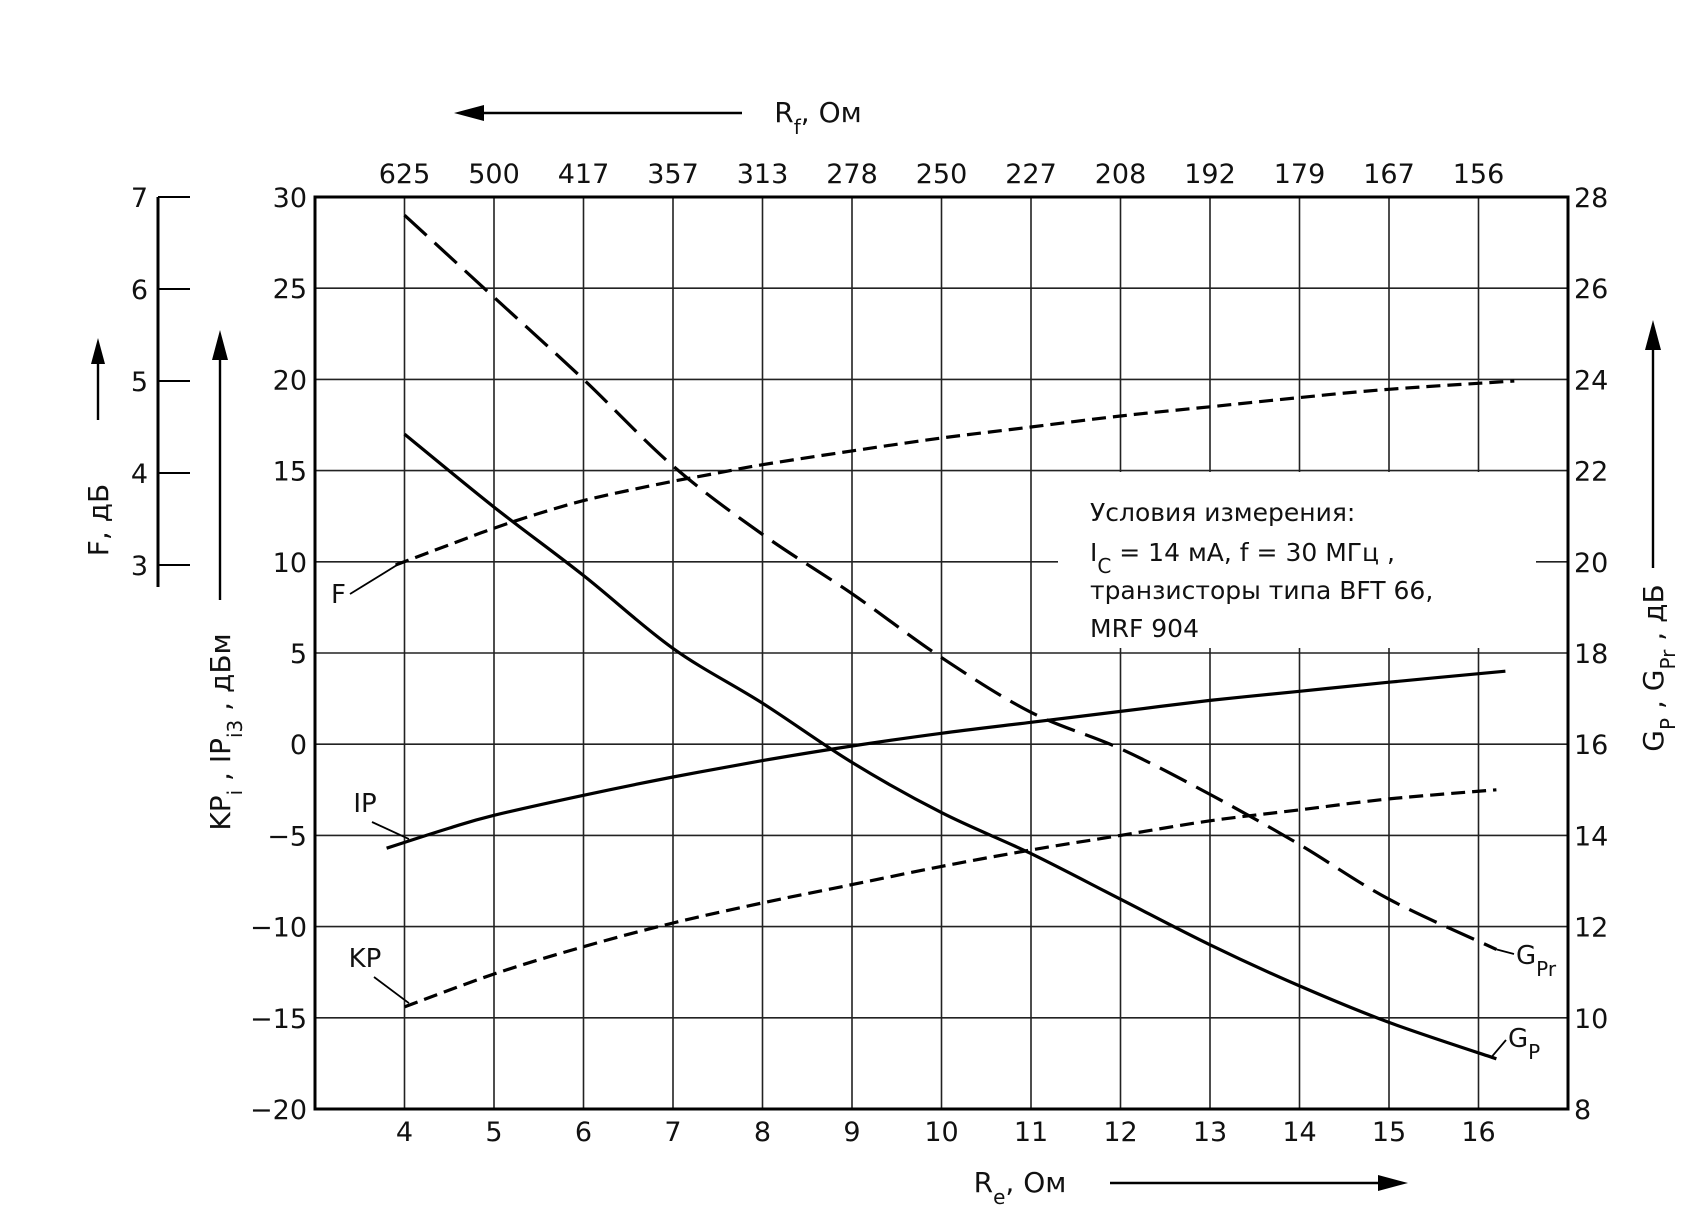 Image resolution: width=1705 pixels, height=1213 pixels. Describe the element at coordinates (494, 174) in the screenshot. I see `x2-tick-label: 500` at that location.